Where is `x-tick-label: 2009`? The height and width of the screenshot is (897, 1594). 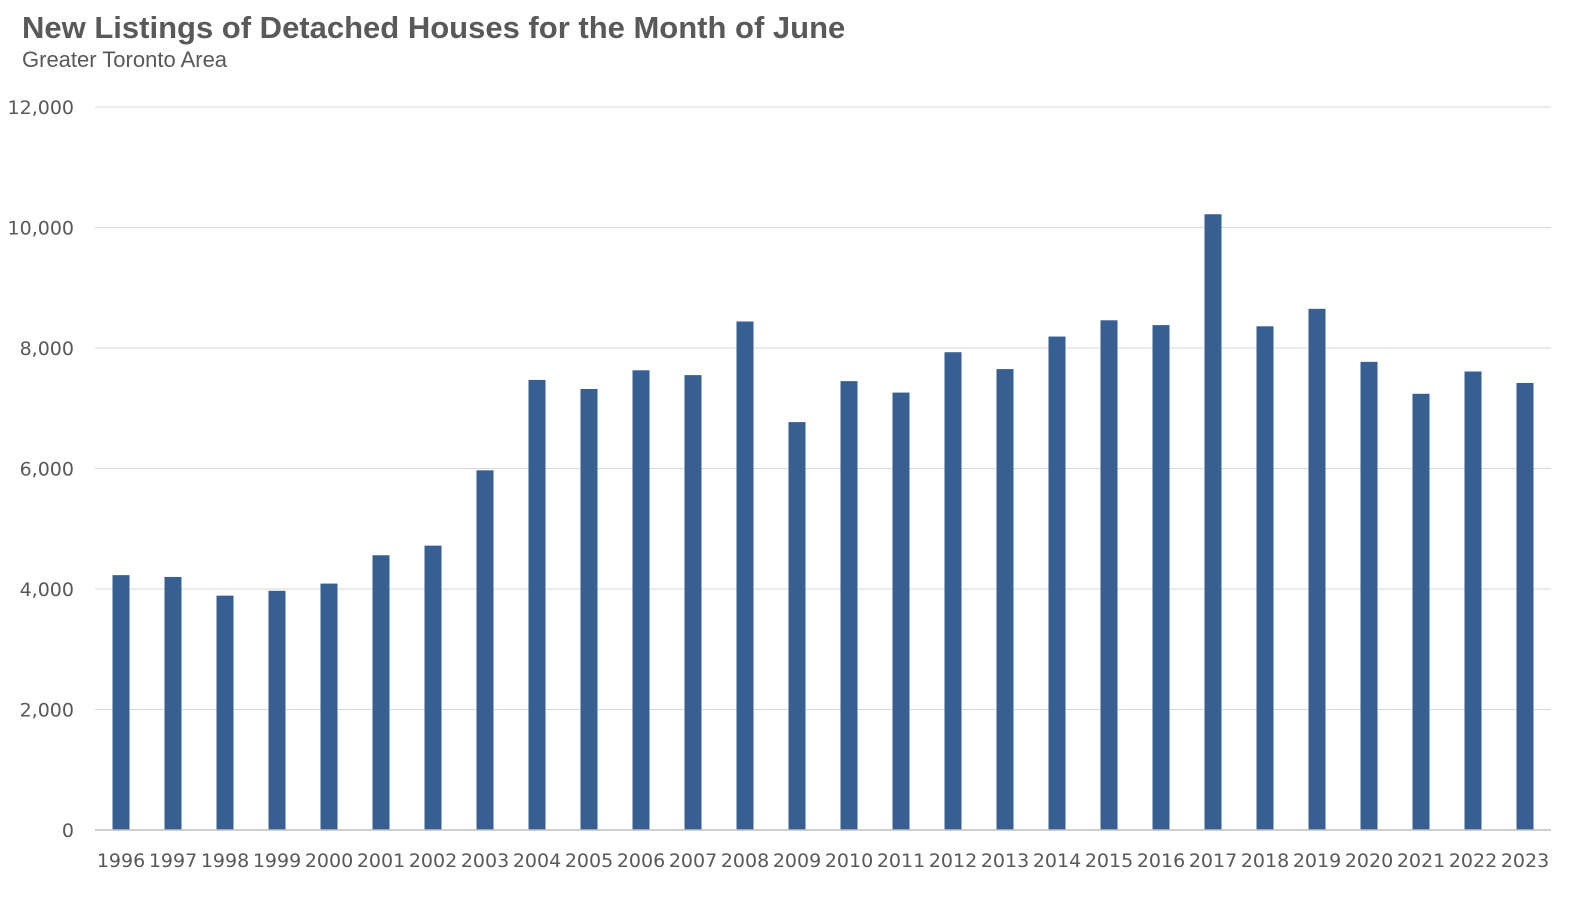
x-tick-label: 2009 is located at coordinates (797, 861).